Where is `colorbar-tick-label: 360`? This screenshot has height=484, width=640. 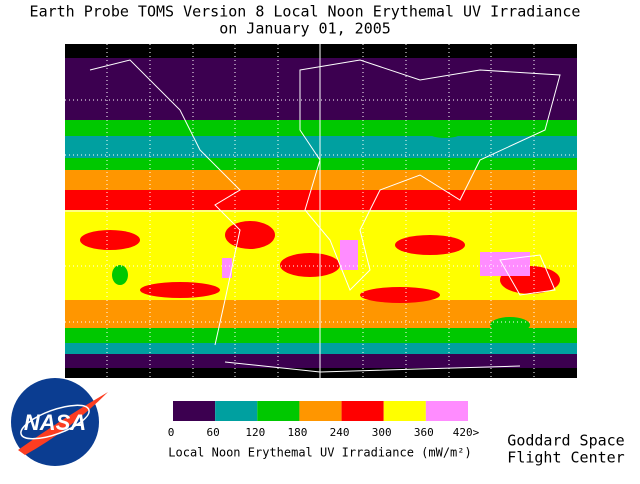 colorbar-tick-label: 360 is located at coordinates (424, 432).